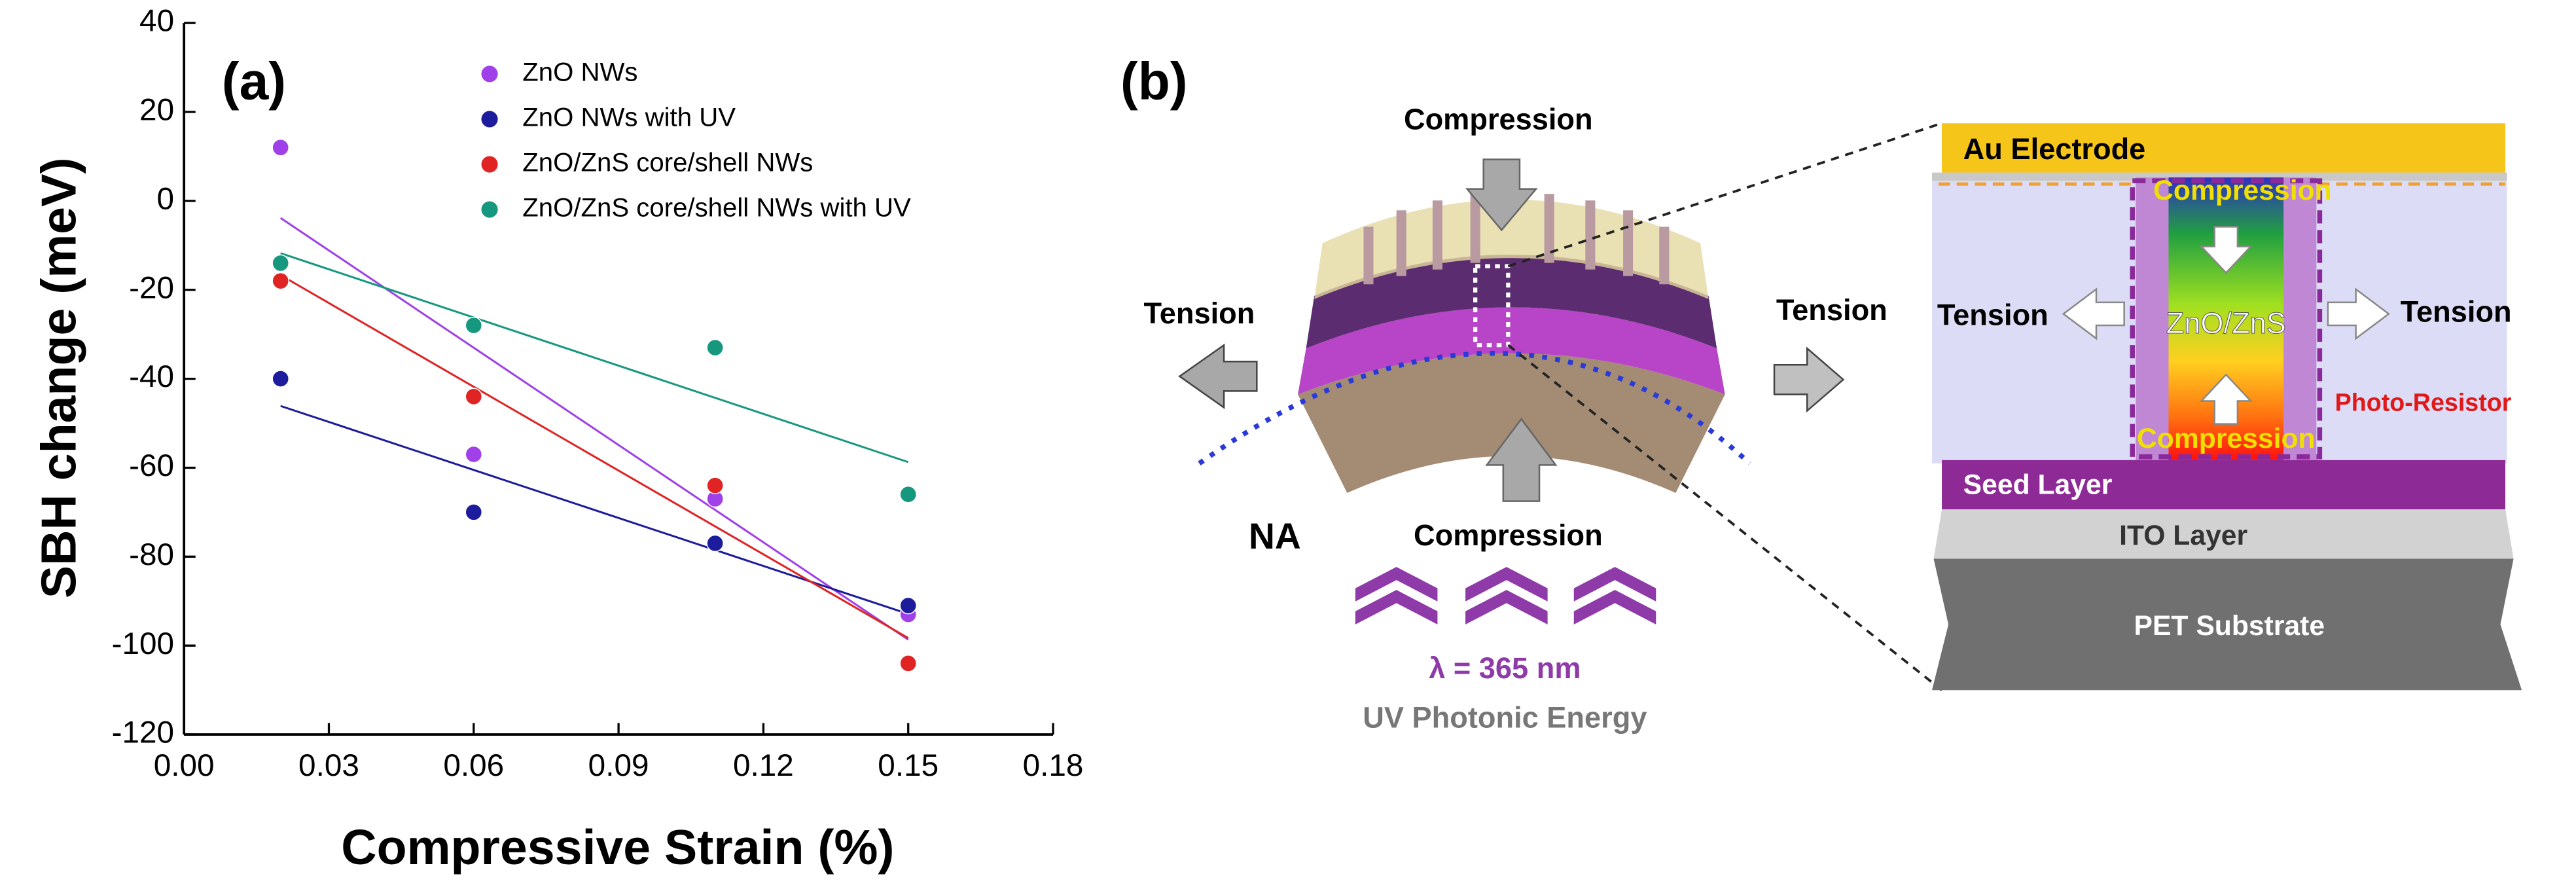  I want to click on x-tick-label: 0.06, so click(473, 765).